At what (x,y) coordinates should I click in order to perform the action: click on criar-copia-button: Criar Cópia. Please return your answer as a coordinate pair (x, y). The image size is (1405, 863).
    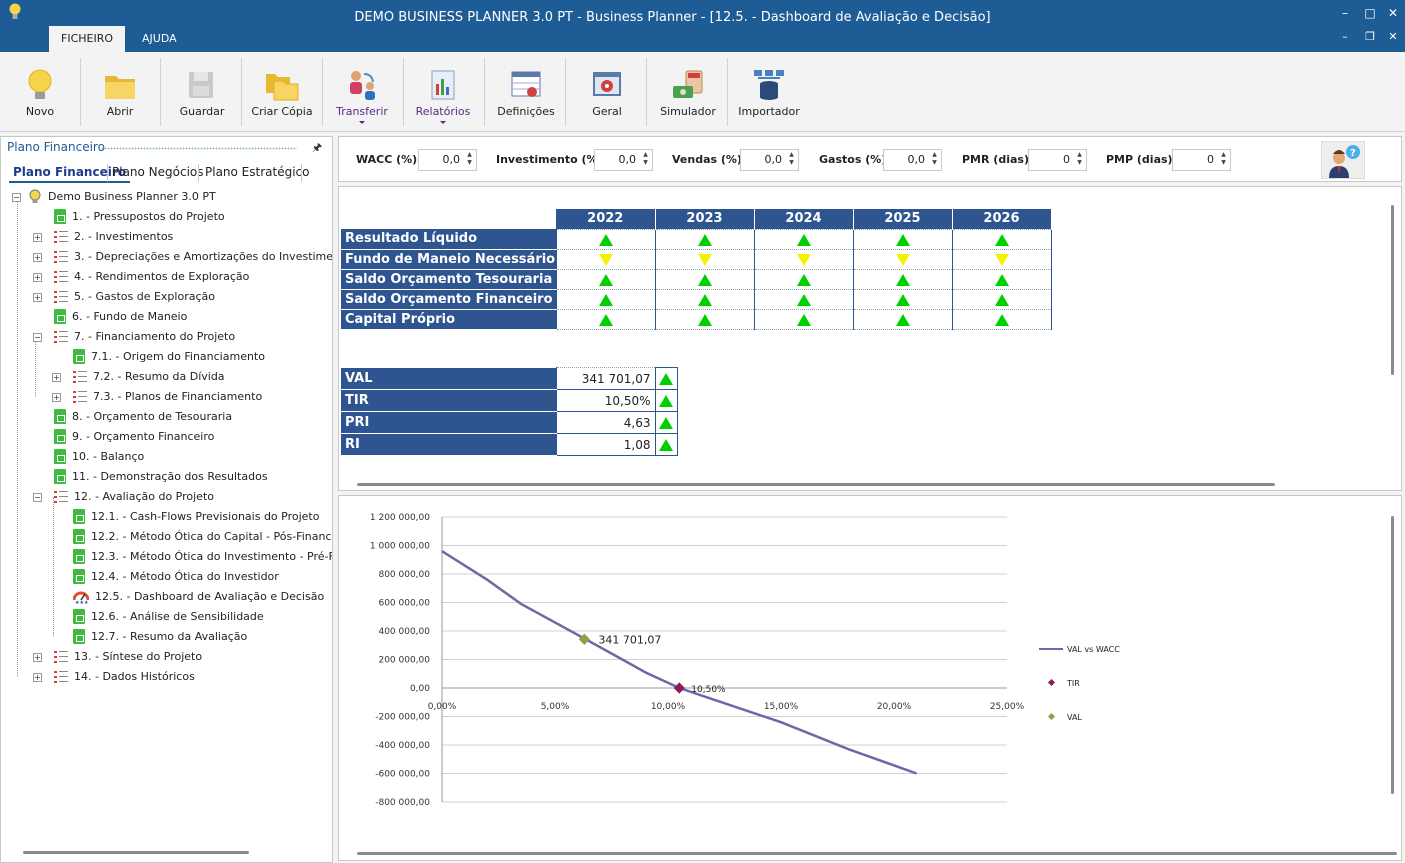
    Looking at the image, I should click on (282, 92).